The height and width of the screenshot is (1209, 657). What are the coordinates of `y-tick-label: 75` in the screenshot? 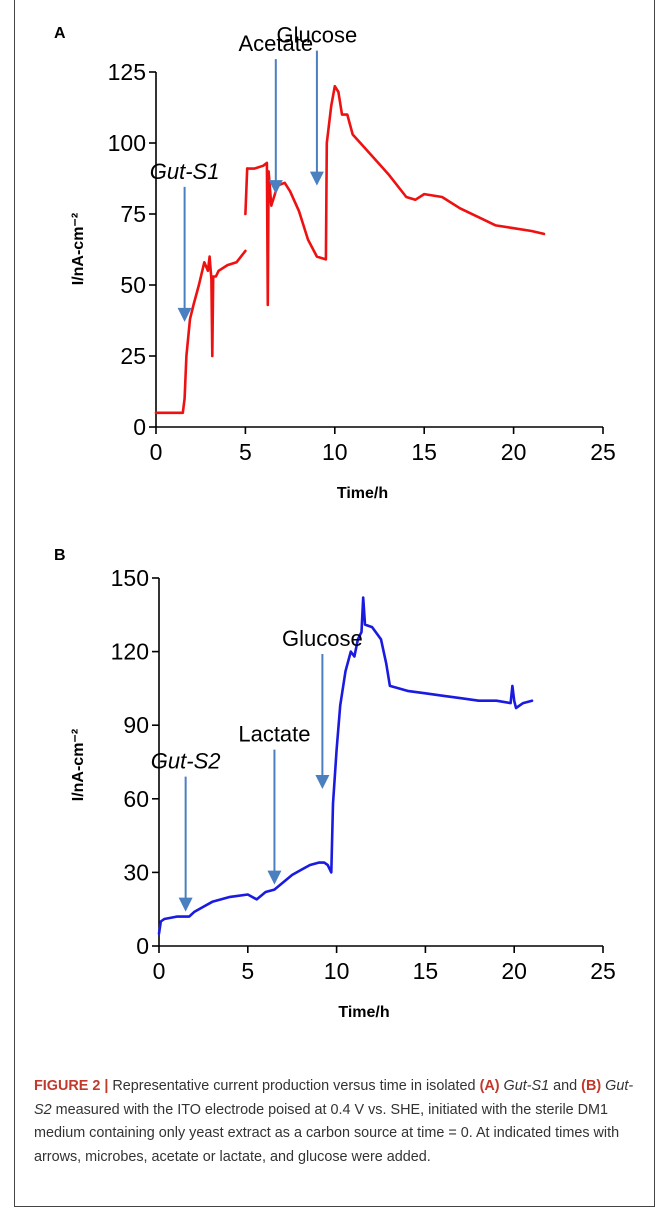 It's located at (133, 214).